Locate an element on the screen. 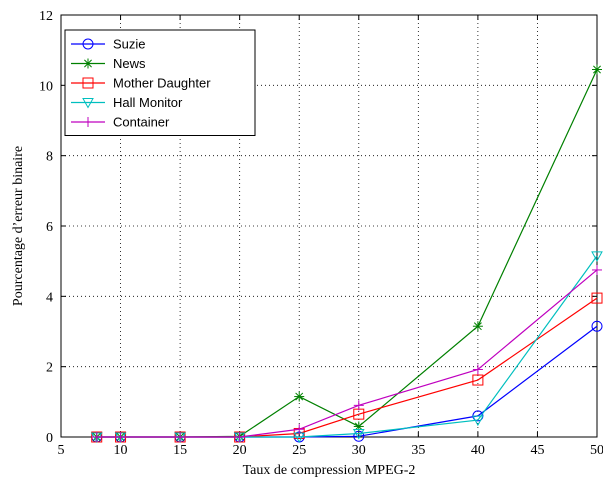  legend-label: Container is located at coordinates (141, 122).